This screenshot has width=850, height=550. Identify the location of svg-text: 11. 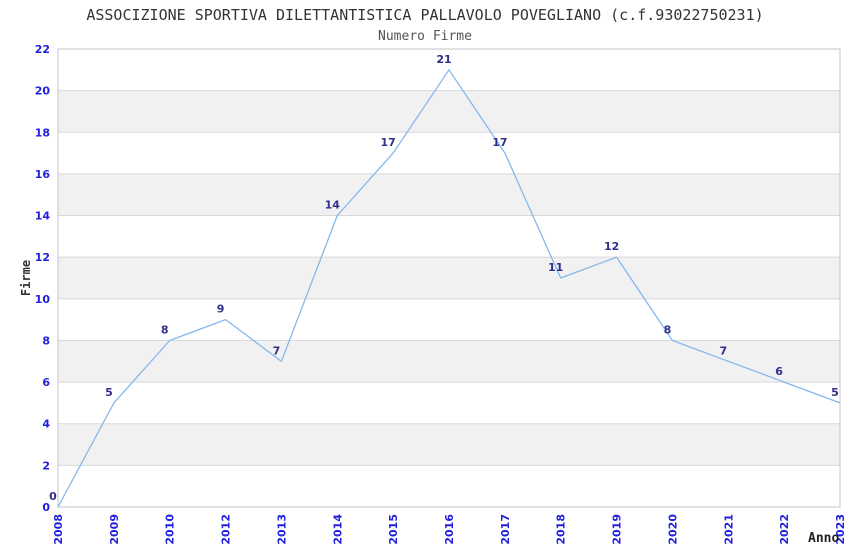
(555, 267).